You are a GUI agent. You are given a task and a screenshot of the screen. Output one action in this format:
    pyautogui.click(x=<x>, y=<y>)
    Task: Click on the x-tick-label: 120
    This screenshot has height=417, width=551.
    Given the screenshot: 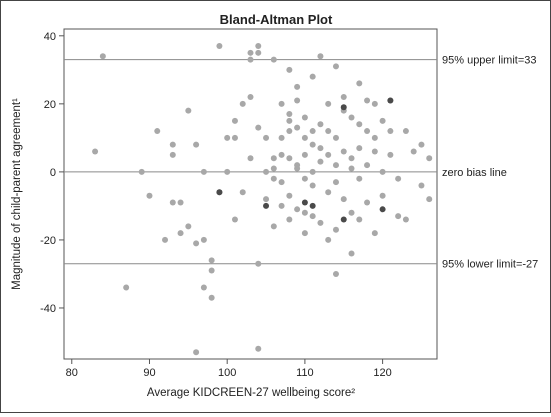 What is the action you would take?
    pyautogui.click(x=382, y=373)
    